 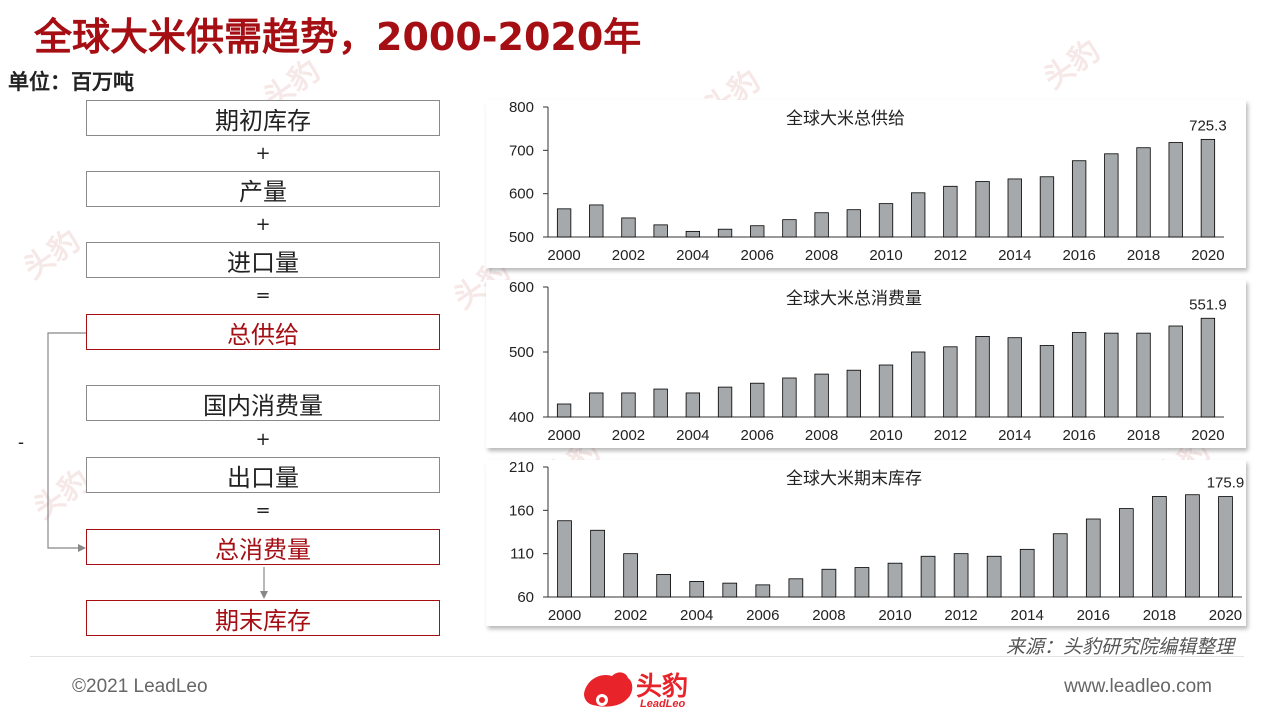 What do you see at coordinates (950, 382) in the screenshot?
I see `bar-2012` at bounding box center [950, 382].